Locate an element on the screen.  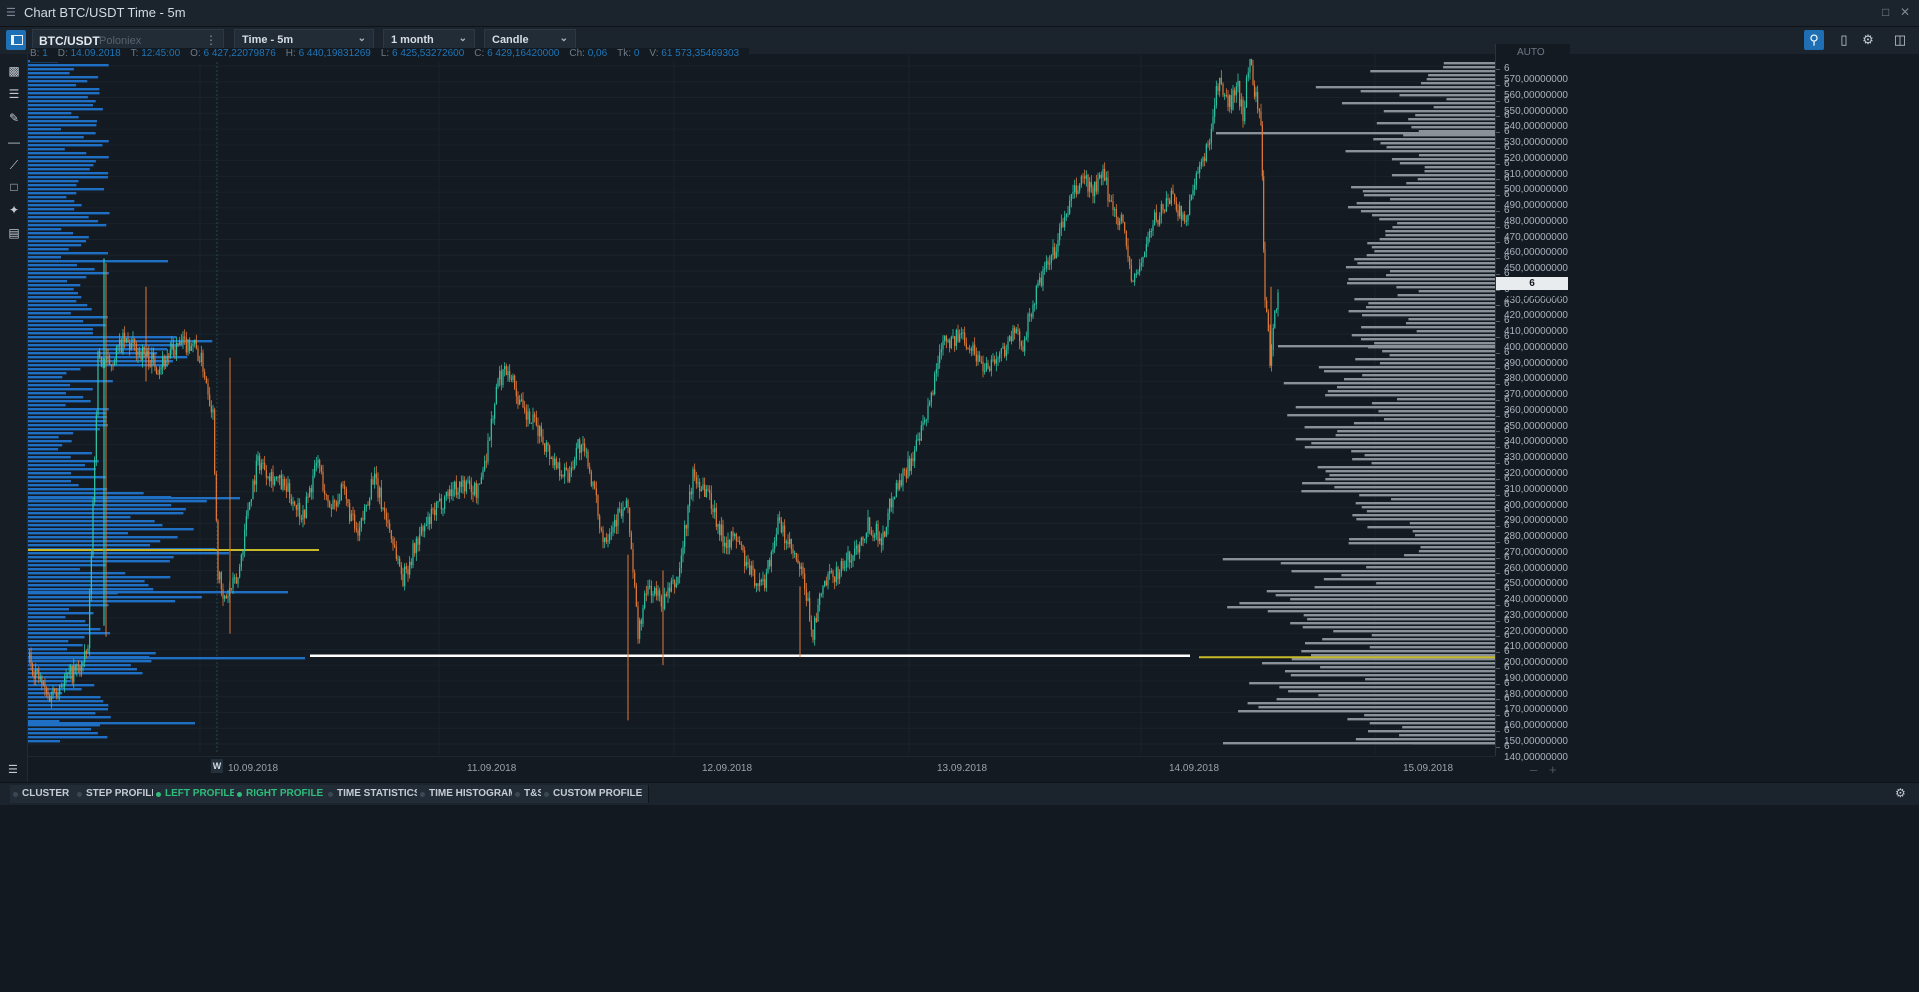
maximize-icon: □ is located at coordinates (1886, 12).